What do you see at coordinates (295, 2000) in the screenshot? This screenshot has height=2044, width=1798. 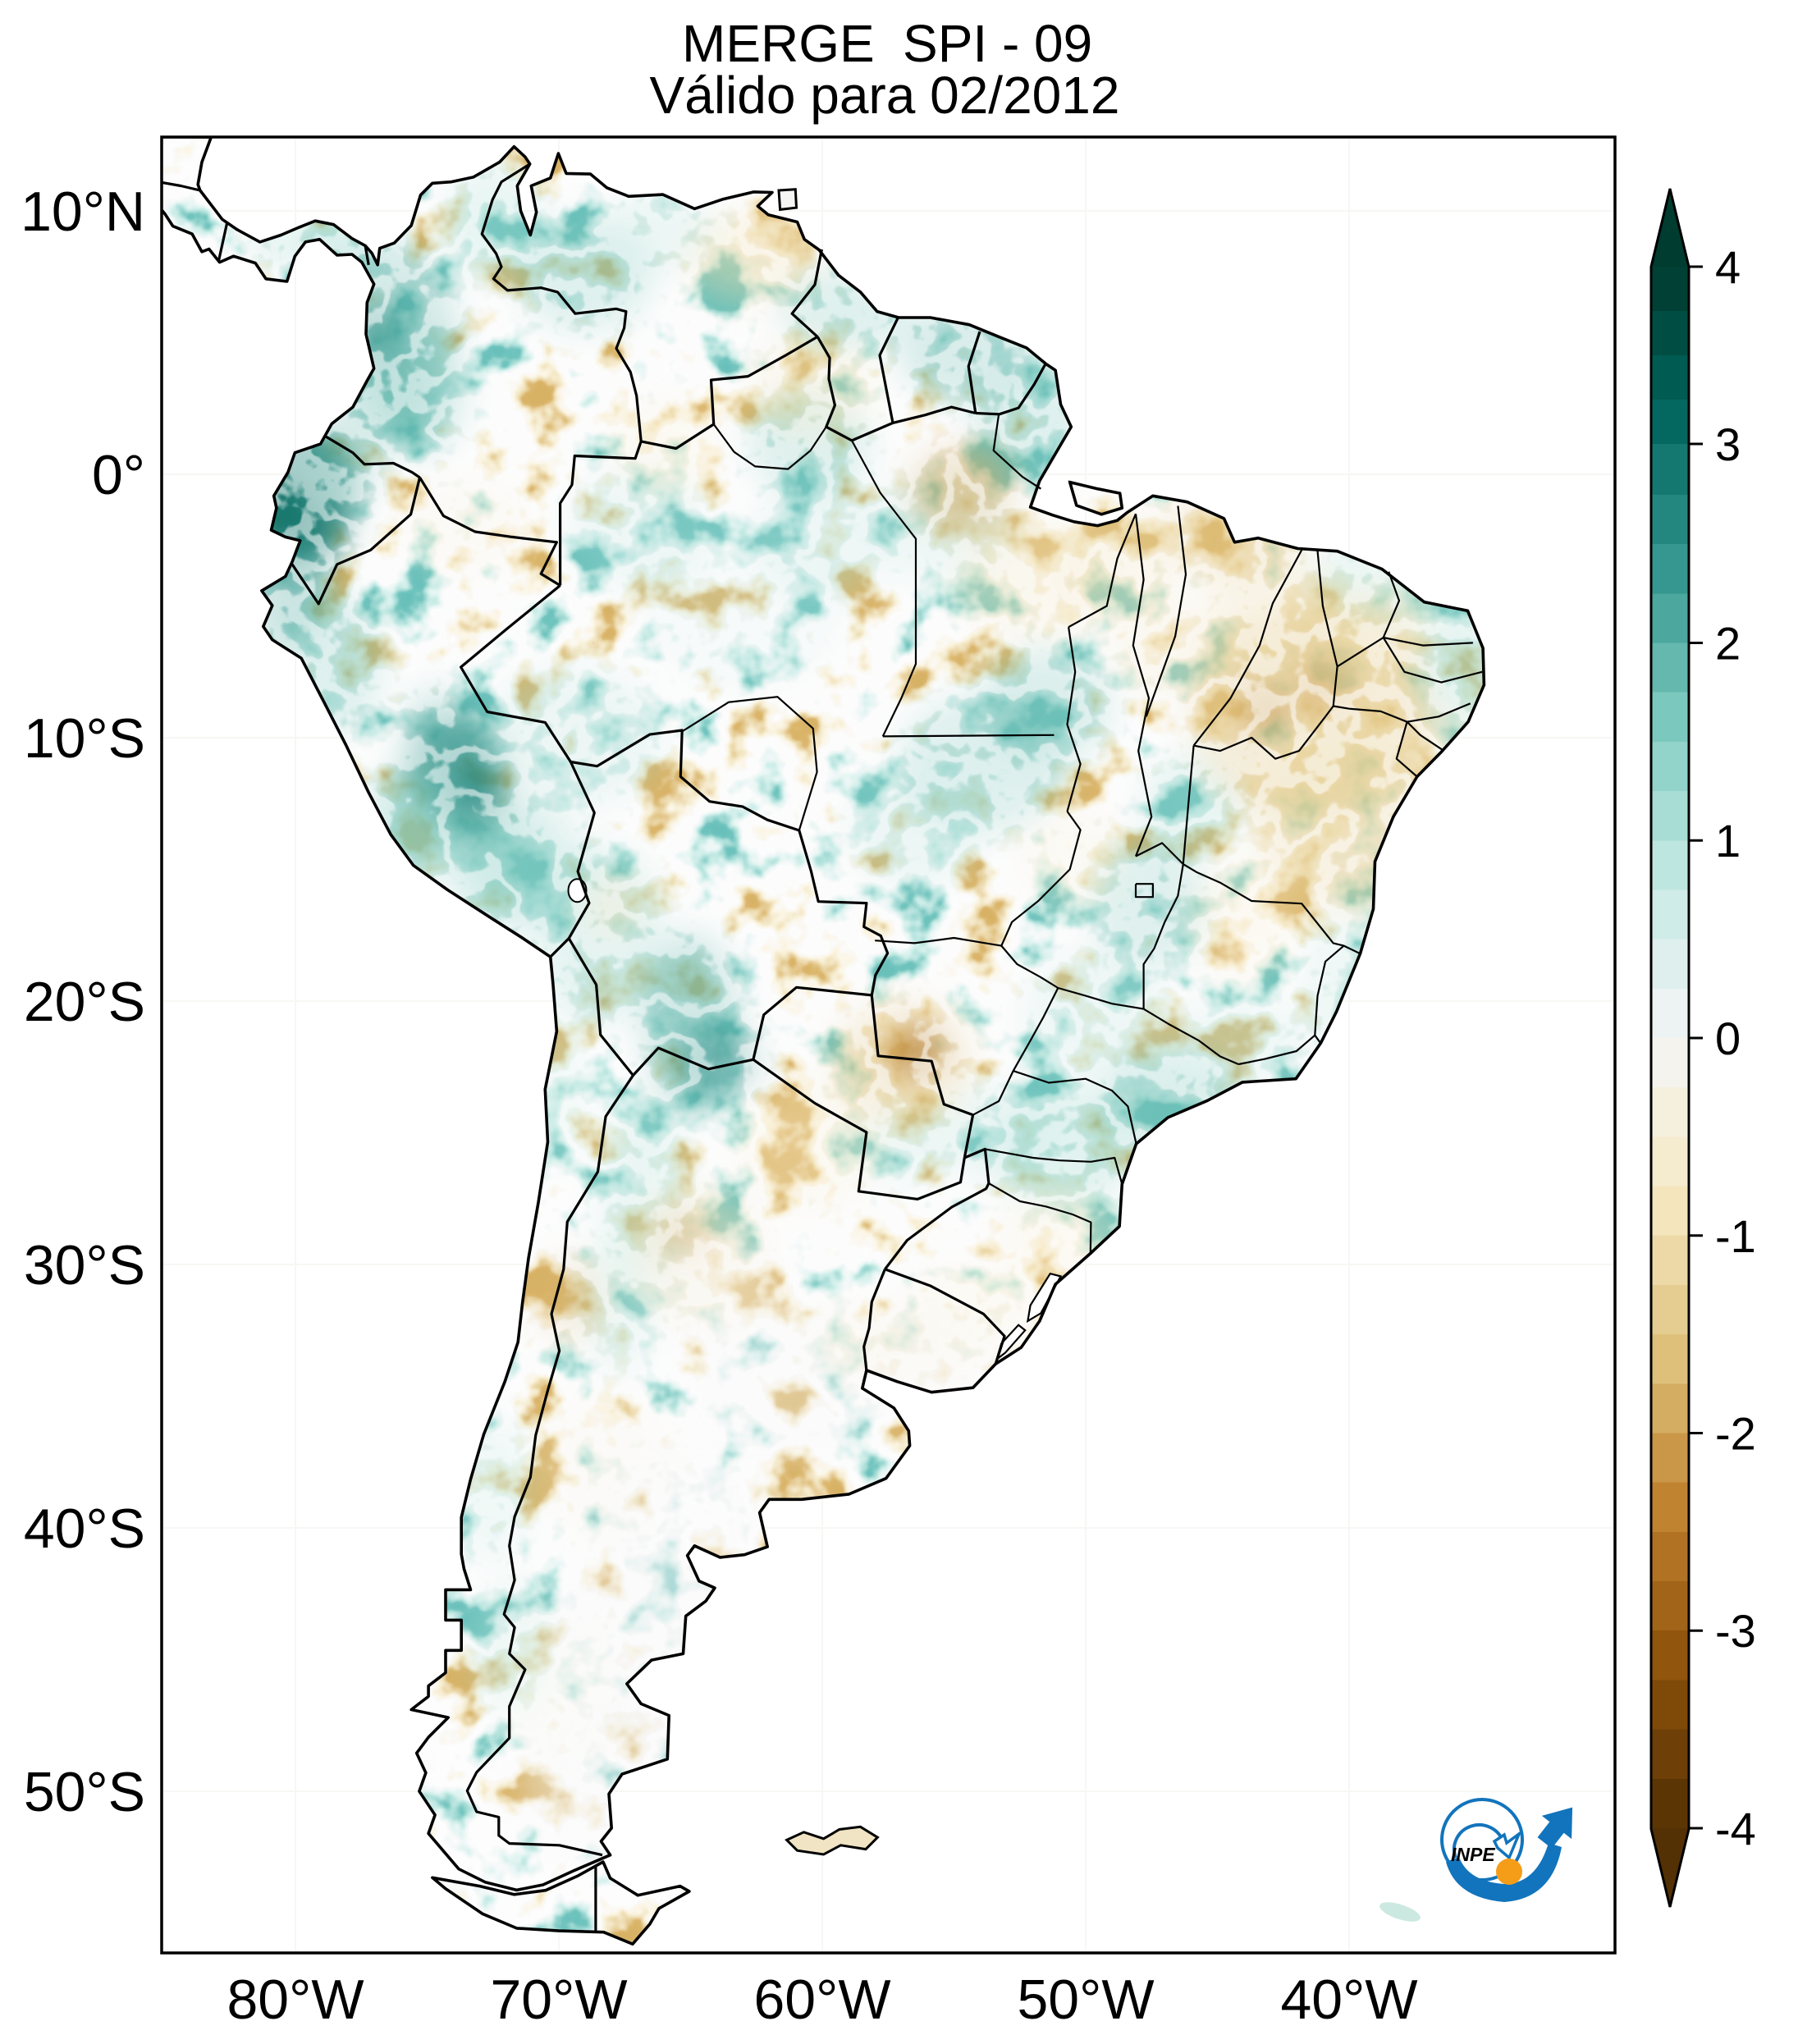 I see `svg-text: 80°W` at bounding box center [295, 2000].